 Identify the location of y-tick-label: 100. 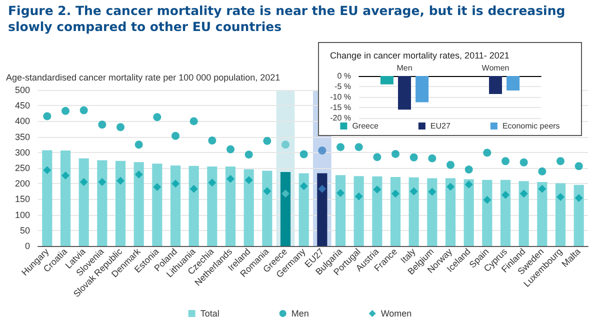
(22, 215).